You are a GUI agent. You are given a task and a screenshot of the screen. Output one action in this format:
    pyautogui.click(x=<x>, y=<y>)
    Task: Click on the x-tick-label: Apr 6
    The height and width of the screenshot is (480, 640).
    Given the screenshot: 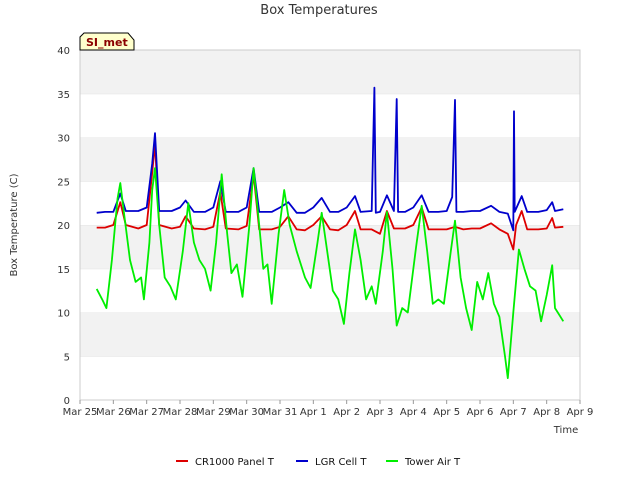 What is the action you would take?
    pyautogui.click(x=480, y=412)
    